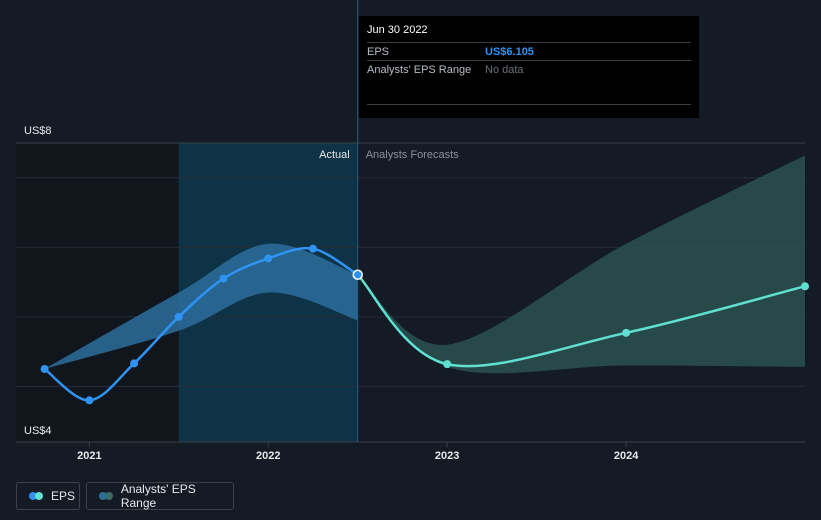 The width and height of the screenshot is (821, 520). What do you see at coordinates (106, 496) in the screenshot?
I see `range-swatch-icon` at bounding box center [106, 496].